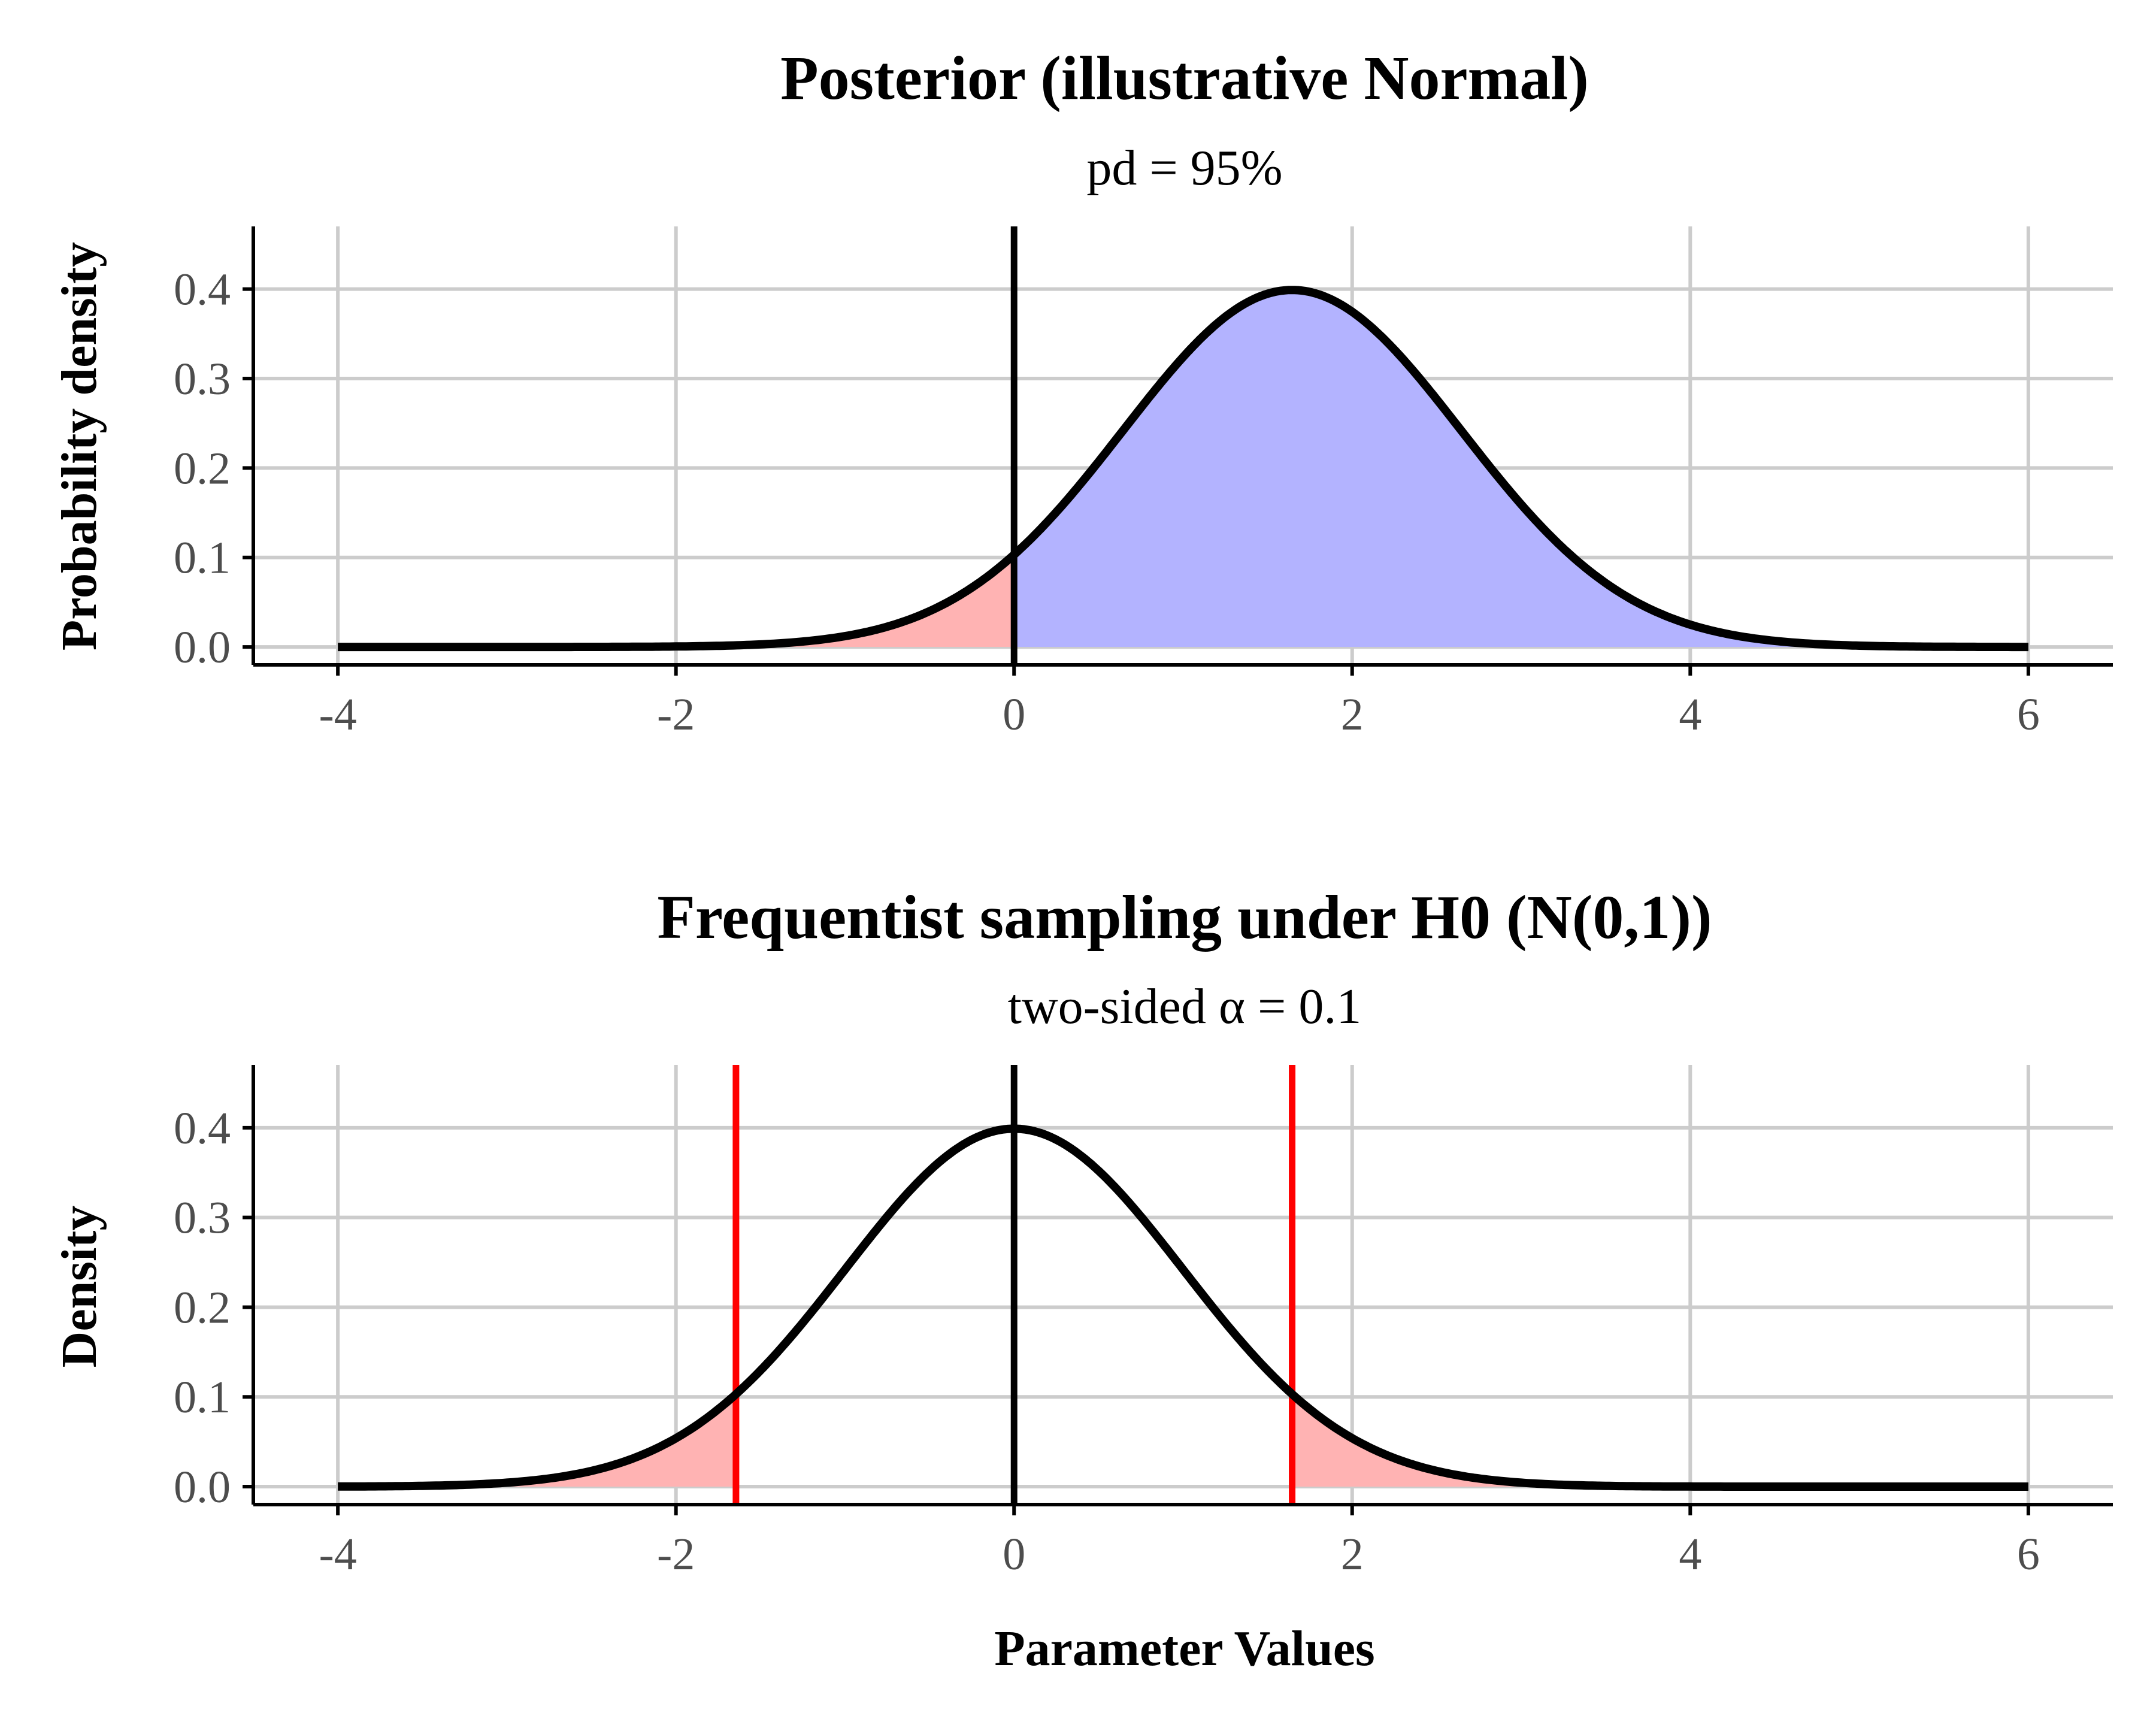 The height and width of the screenshot is (1725, 2156). Describe the element at coordinates (1184, 78) in the screenshot. I see `panel-title: Posterior (illustrative Normal)` at that location.